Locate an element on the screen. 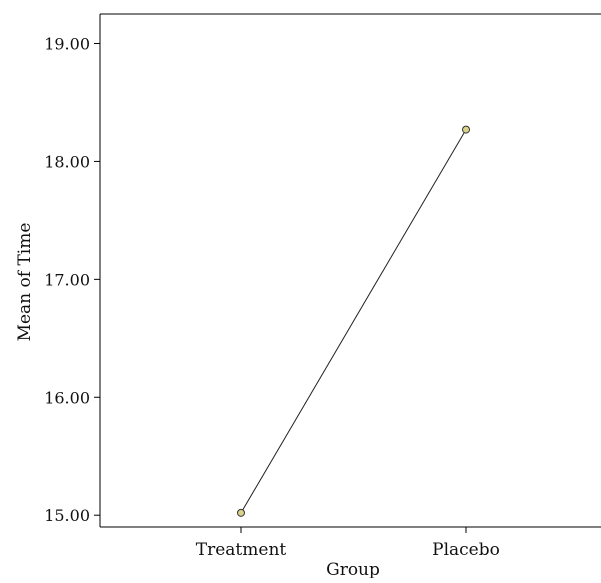 Image resolution: width=601 pixels, height=583 pixels. x-tick-label: Treatment is located at coordinates (241, 550).